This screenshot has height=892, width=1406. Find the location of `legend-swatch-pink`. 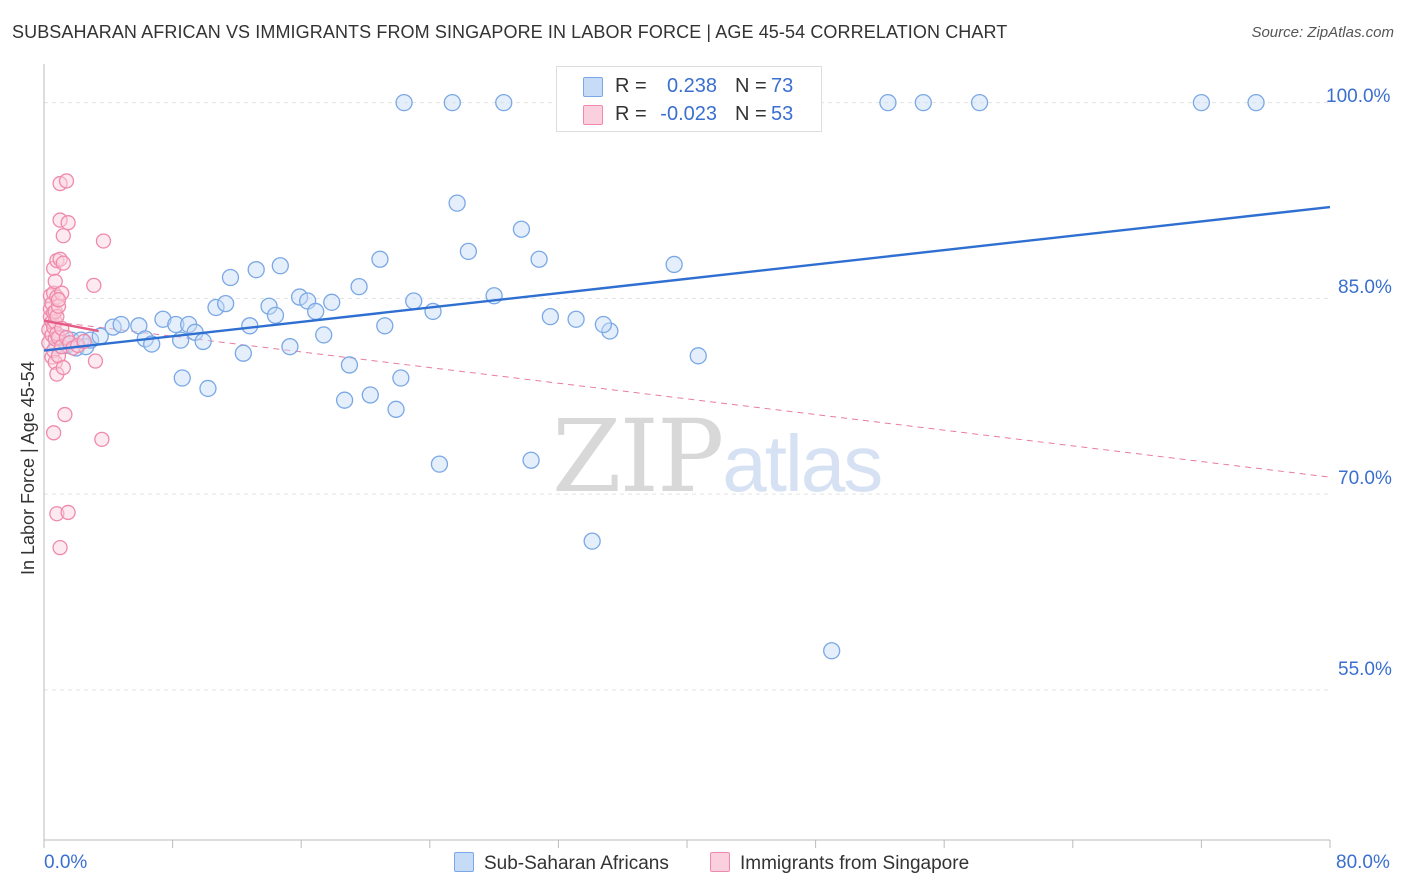

legend-swatch-pink is located at coordinates (593, 115).